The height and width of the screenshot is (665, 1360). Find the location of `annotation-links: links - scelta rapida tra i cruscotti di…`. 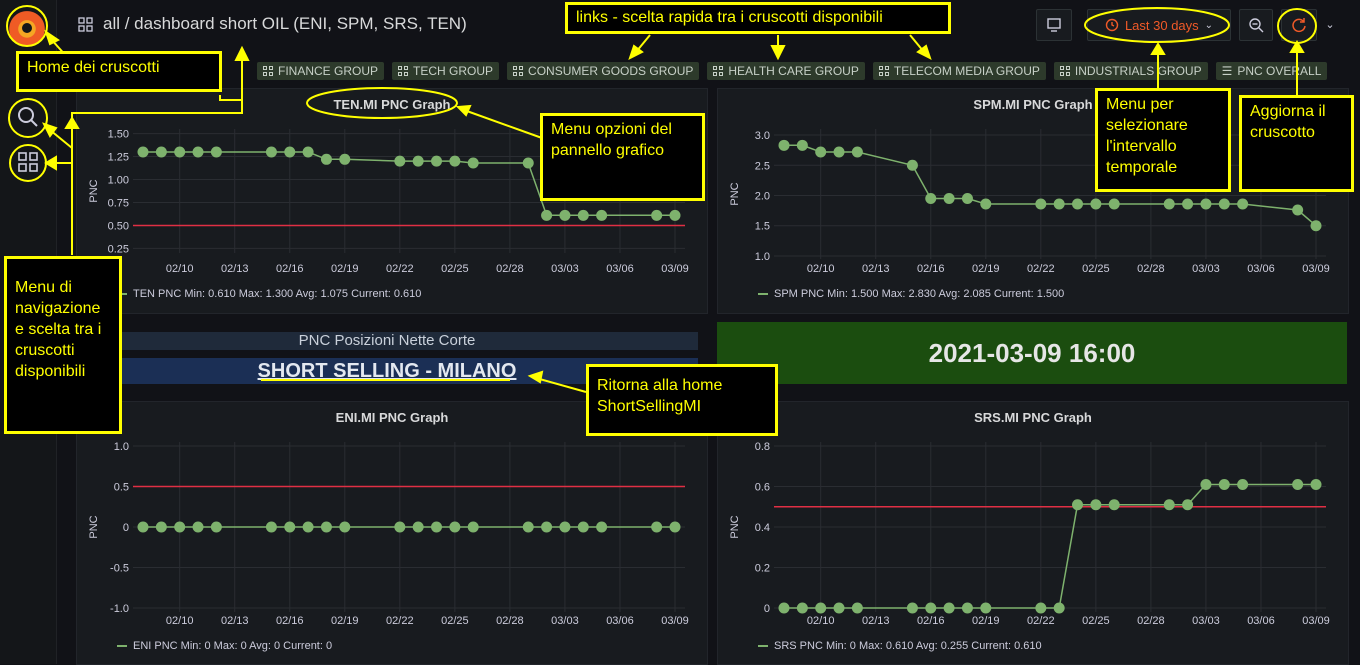

annotation-links: links - scelta rapida tra i cruscotti di… is located at coordinates (758, 18).